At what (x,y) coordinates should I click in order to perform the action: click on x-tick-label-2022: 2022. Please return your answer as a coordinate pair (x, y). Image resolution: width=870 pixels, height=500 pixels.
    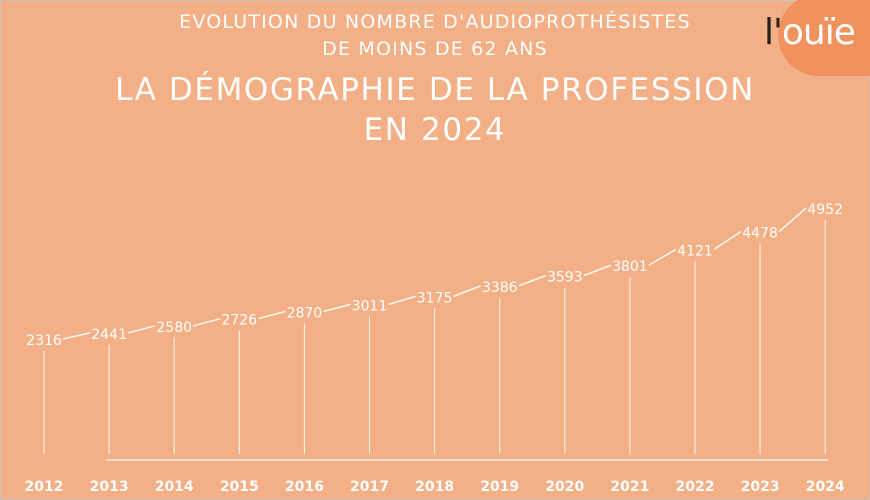
    Looking at the image, I should click on (695, 487).